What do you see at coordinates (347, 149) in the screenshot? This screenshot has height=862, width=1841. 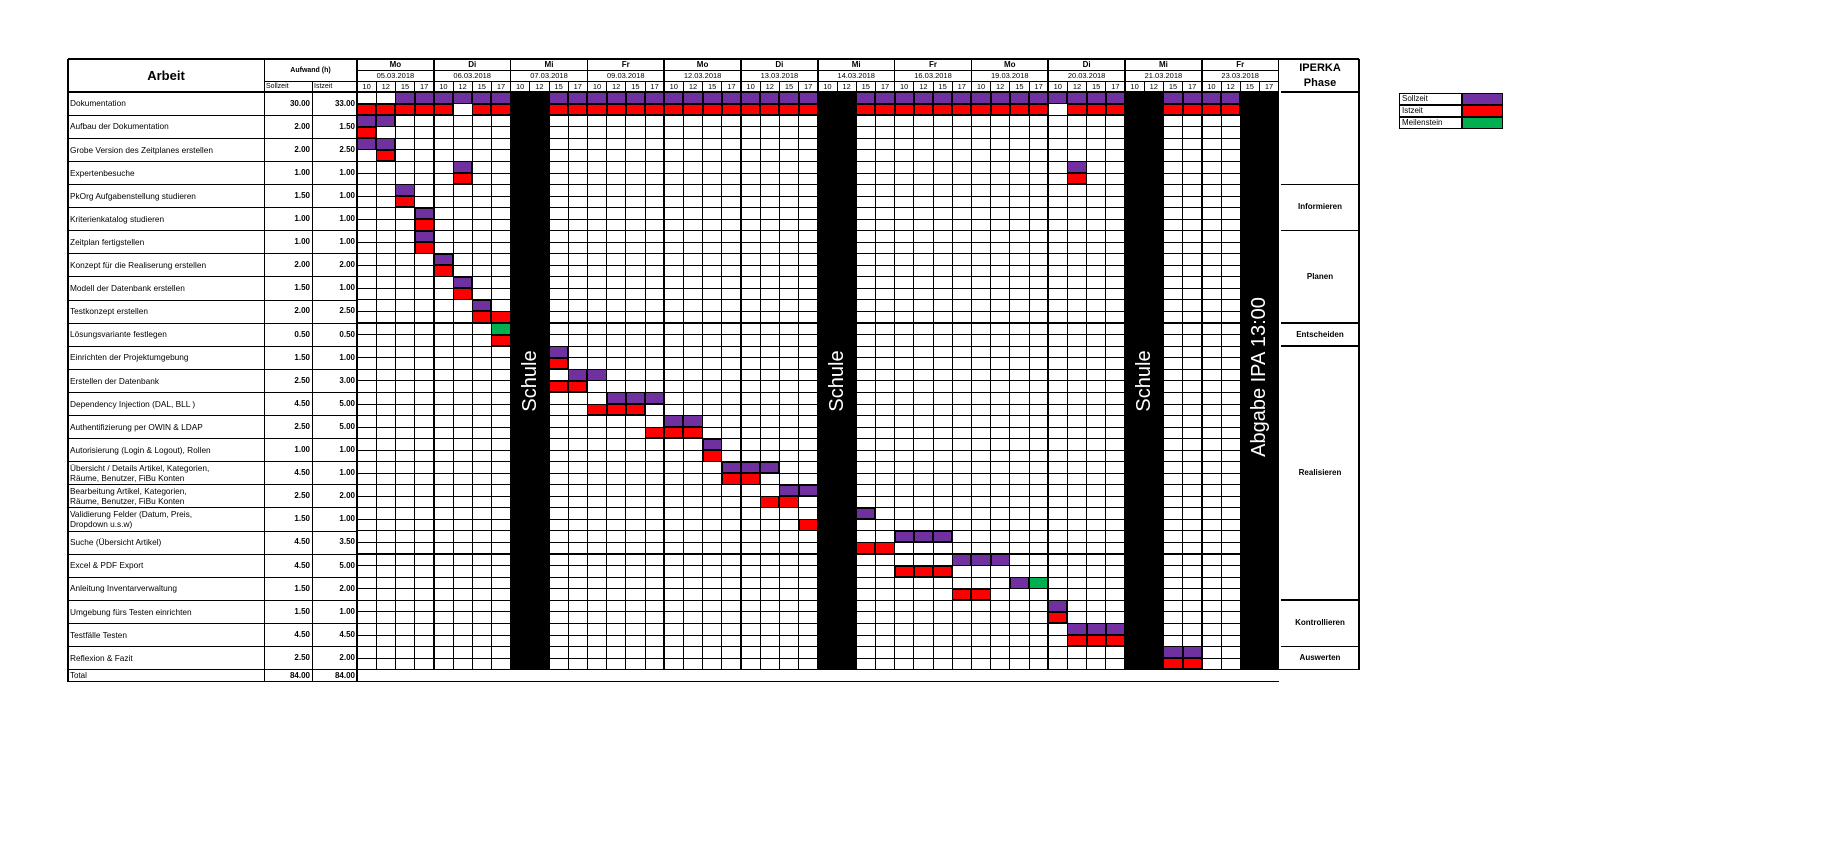 I see `task-ist: 2.50` at bounding box center [347, 149].